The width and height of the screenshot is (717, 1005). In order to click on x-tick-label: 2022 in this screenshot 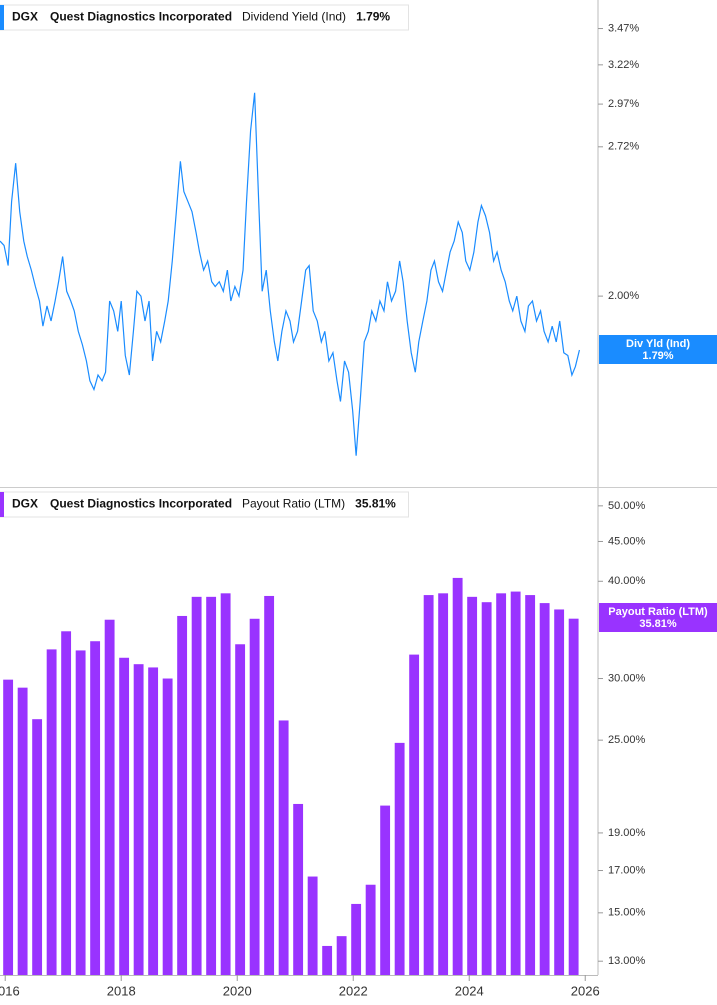, I will do `click(353, 990)`.